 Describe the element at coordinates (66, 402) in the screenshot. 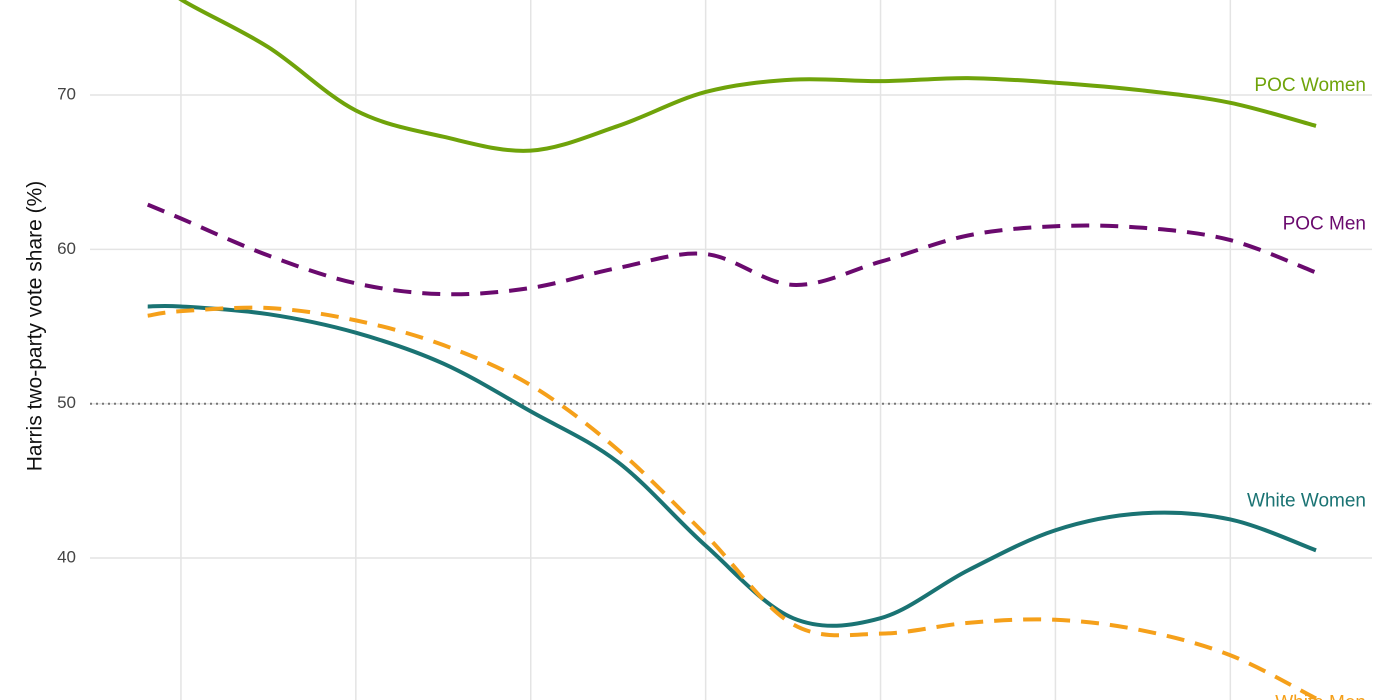

I see `y-tick-label: 50` at that location.